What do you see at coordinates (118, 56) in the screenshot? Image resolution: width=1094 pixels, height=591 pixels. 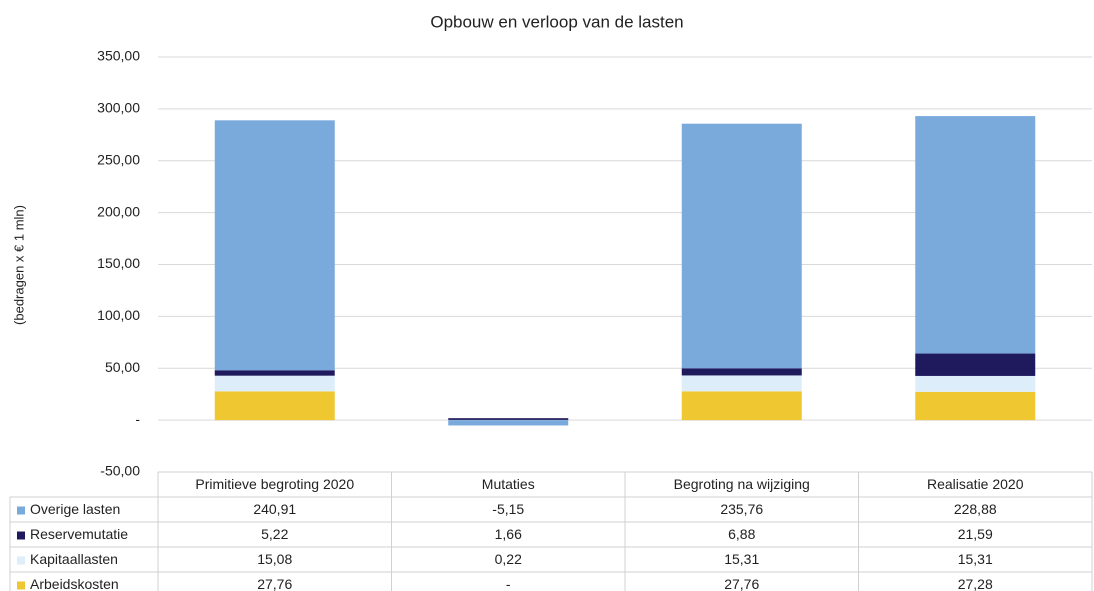 I see `y-tick-label: 350,00` at bounding box center [118, 56].